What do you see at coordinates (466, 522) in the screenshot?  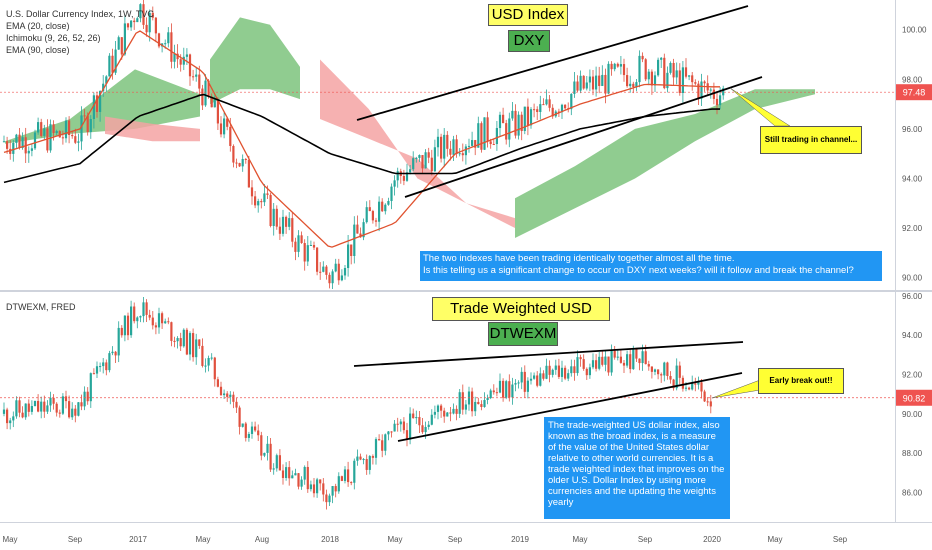 I see `time-axis-line` at bounding box center [466, 522].